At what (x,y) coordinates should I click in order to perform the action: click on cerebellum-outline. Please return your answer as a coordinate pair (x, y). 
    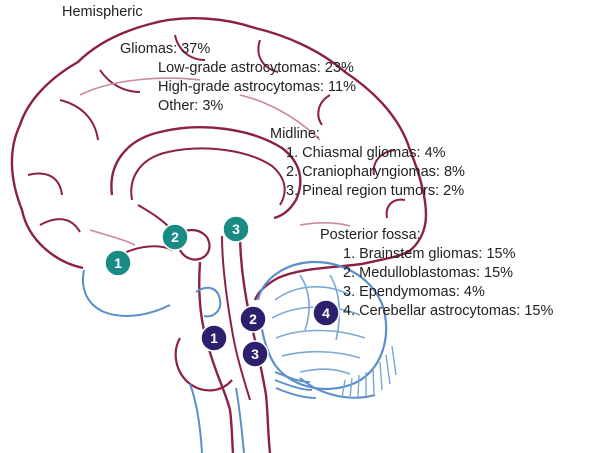
    Looking at the image, I should click on (322, 325).